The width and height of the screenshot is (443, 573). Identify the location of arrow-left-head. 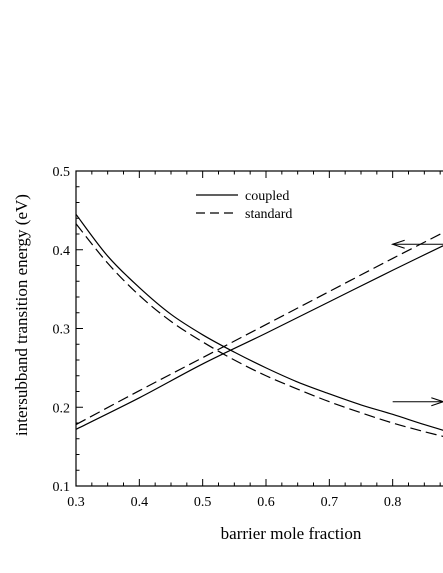
(397, 244).